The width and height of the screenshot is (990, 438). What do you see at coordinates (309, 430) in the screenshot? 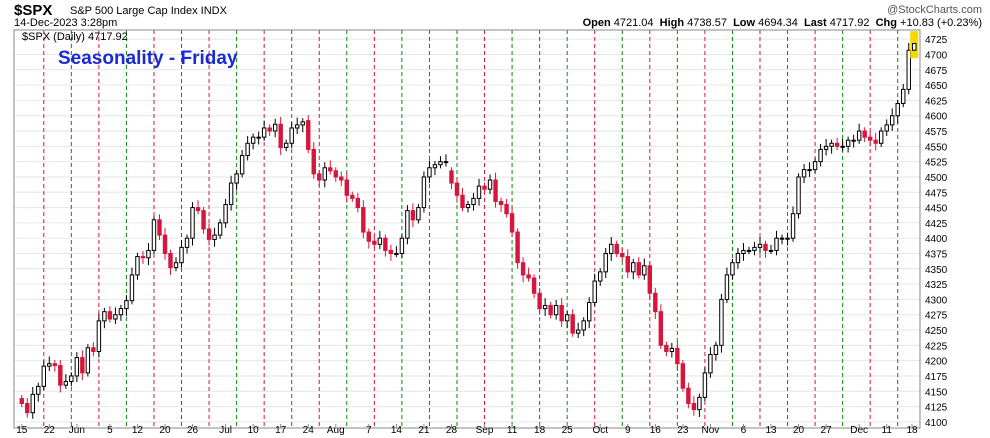
I see `x-tick-label: 24` at bounding box center [309, 430].